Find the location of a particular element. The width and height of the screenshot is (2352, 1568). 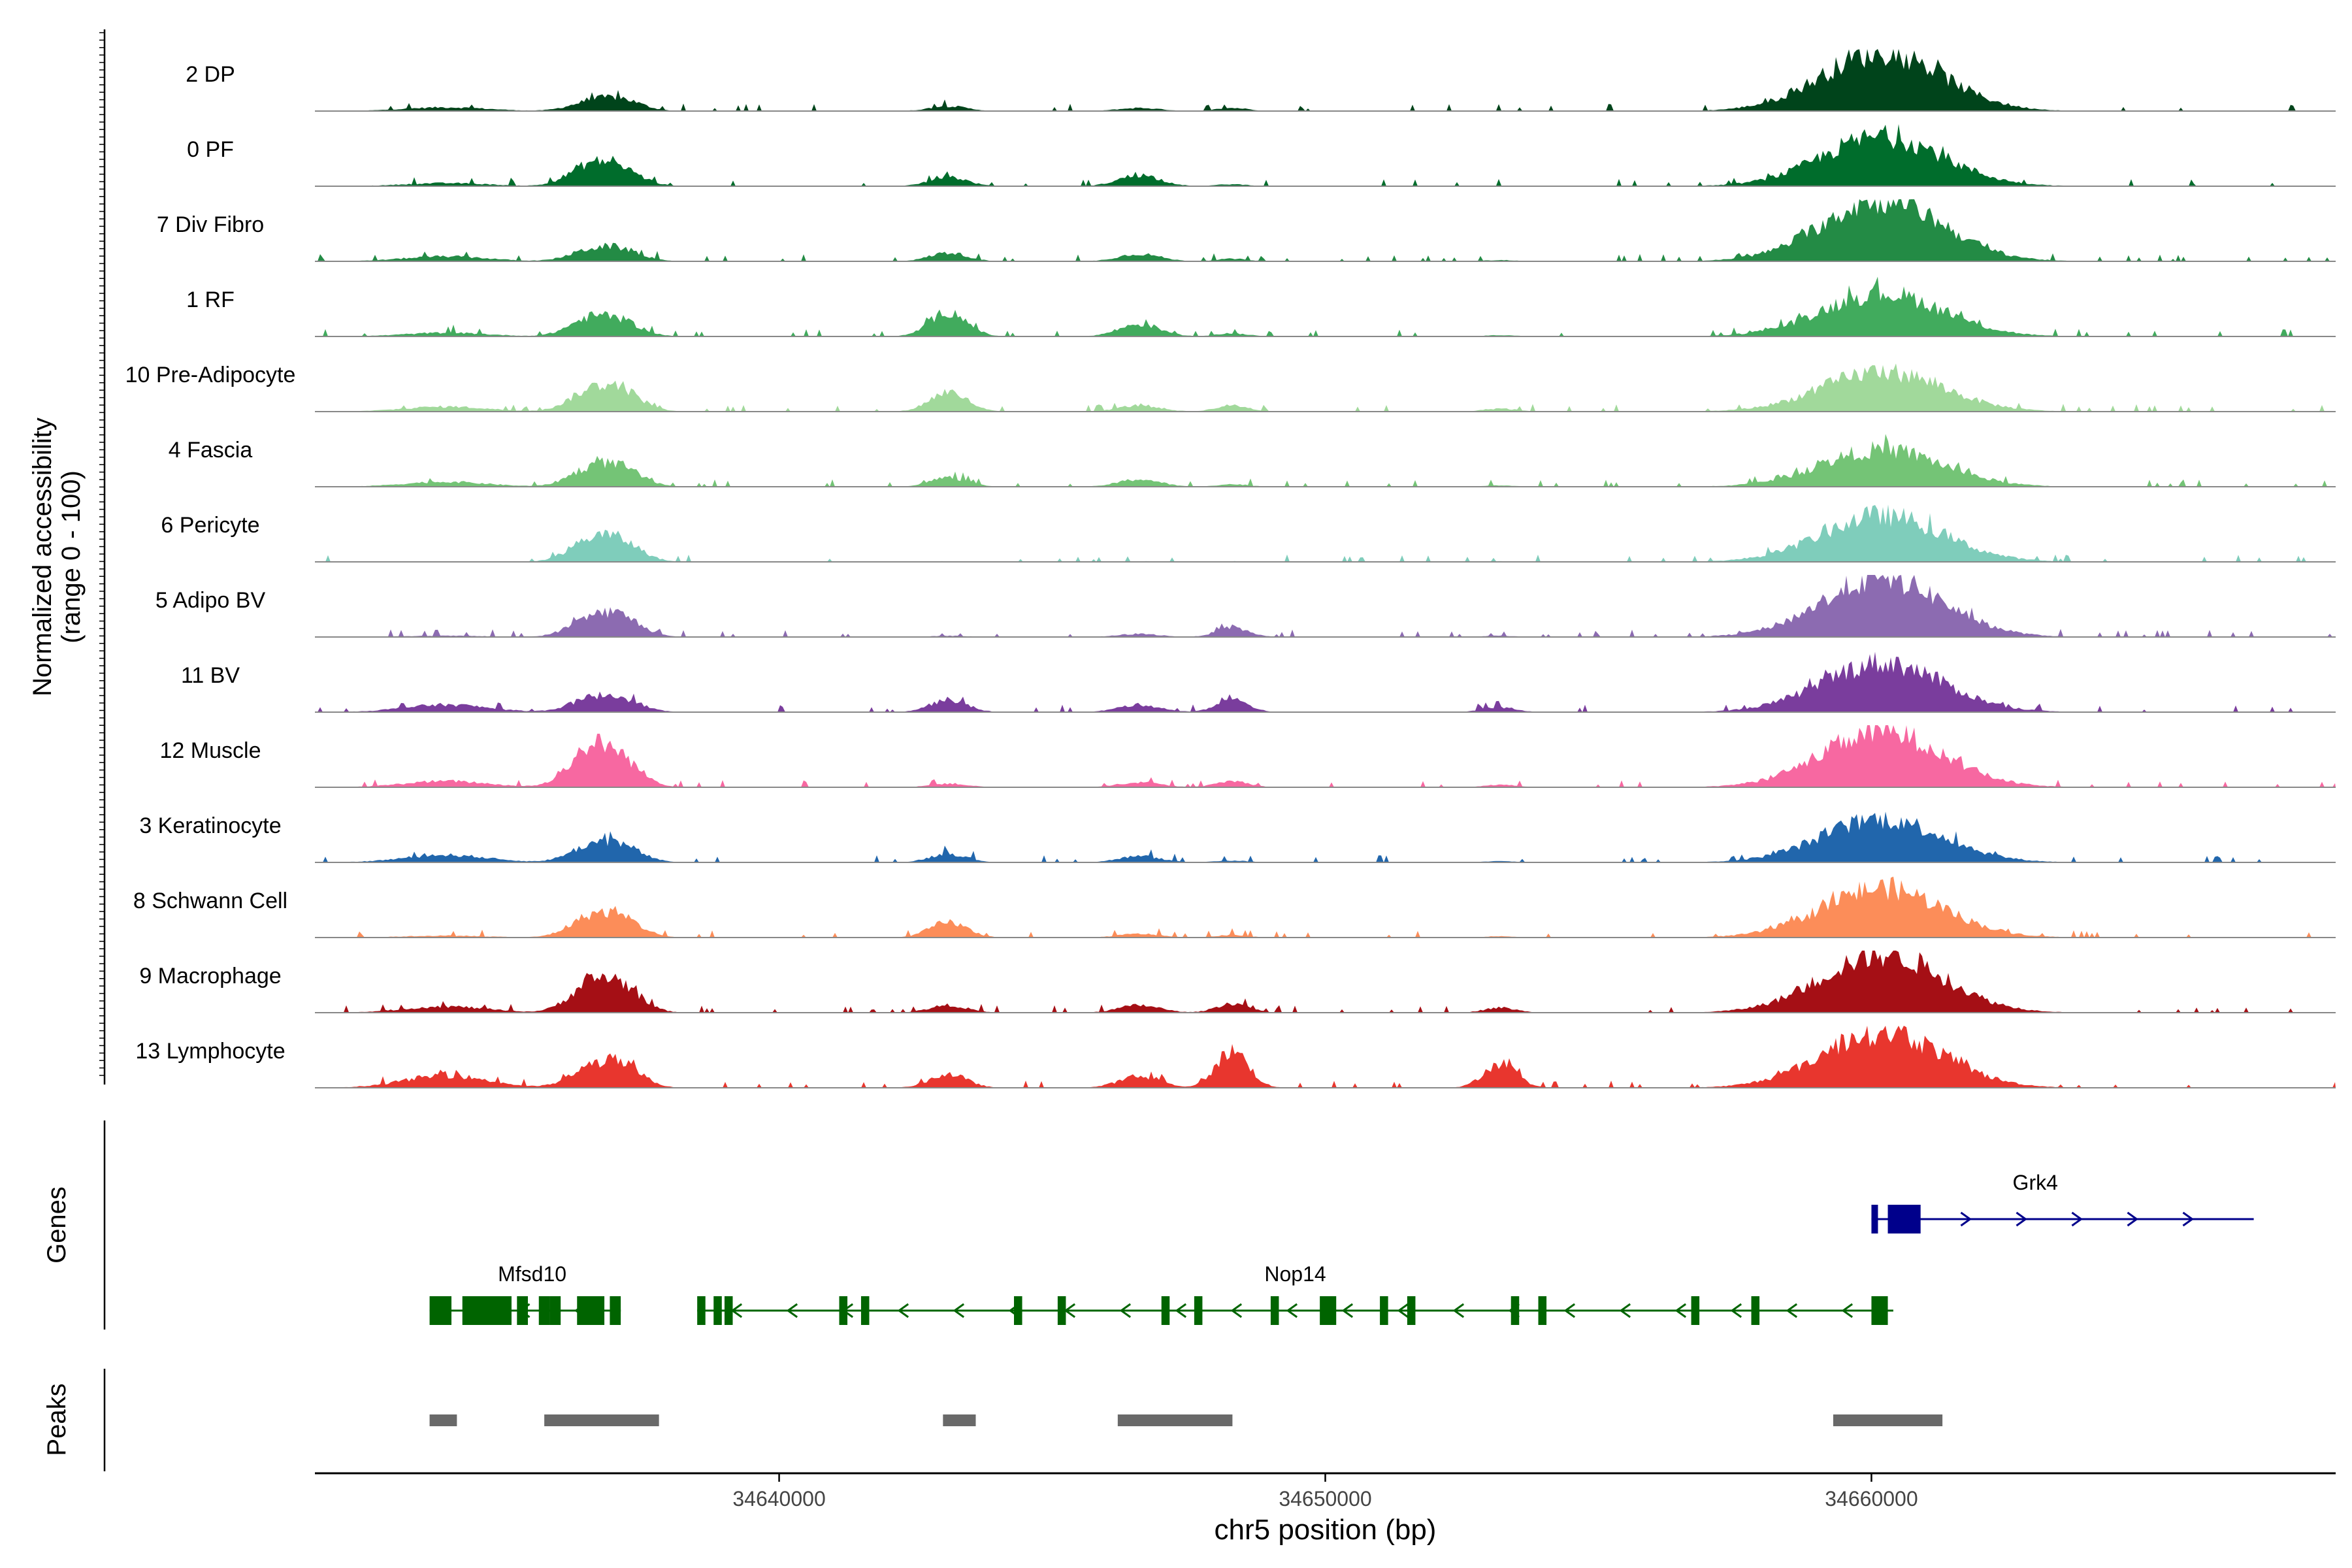

coverage-track: 6 Pericyte is located at coordinates (1248, 533).